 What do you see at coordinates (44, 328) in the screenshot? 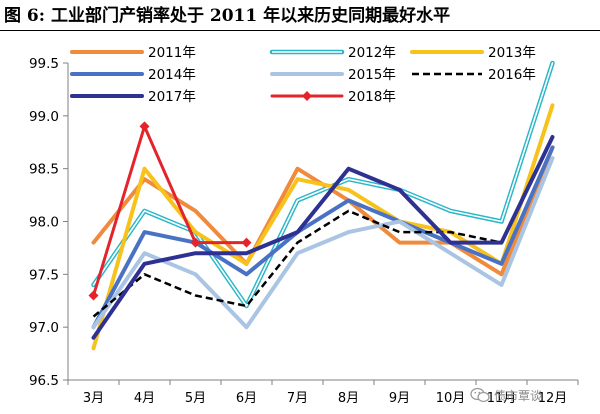
I see `y-tick-label: 97.0` at bounding box center [44, 328].